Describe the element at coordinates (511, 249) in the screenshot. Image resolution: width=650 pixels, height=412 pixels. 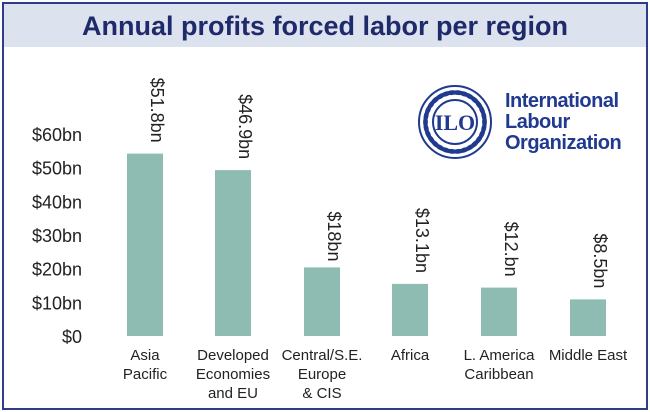
I see `bar-value-label: $12.bn` at that location.